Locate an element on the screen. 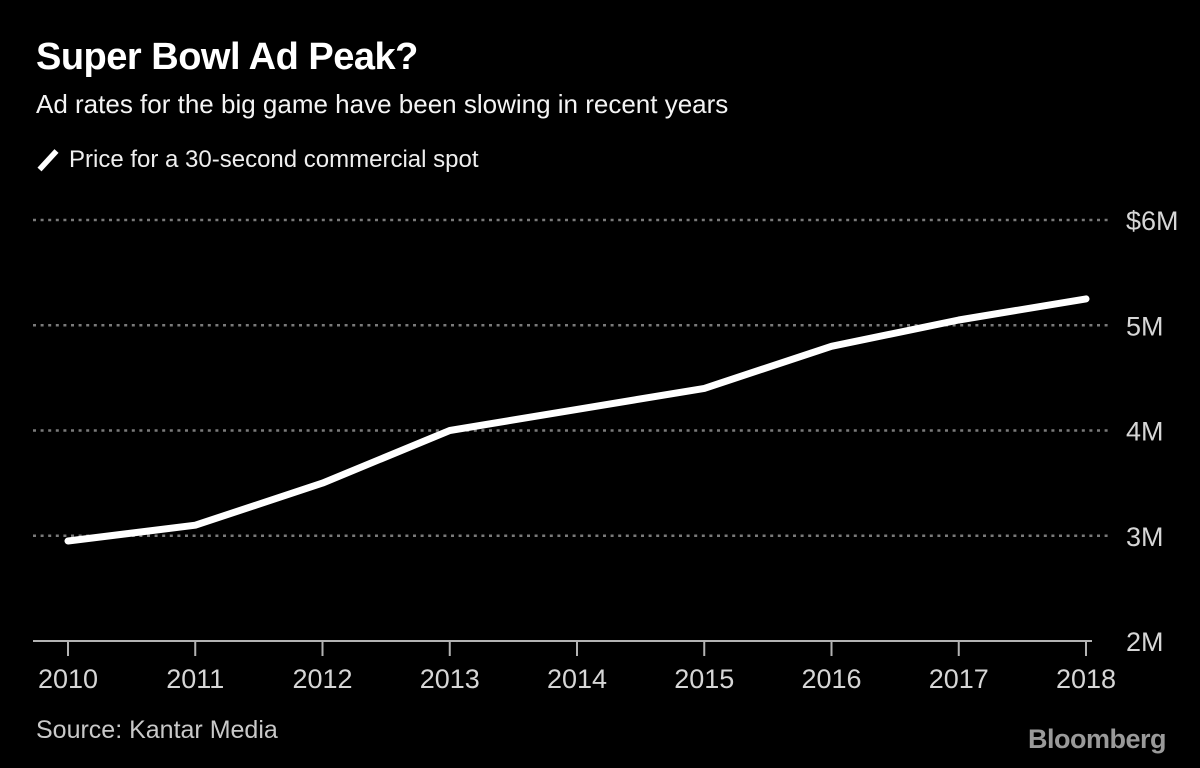 This screenshot has height=768, width=1200. y-tick-label: 4M is located at coordinates (1145, 432).